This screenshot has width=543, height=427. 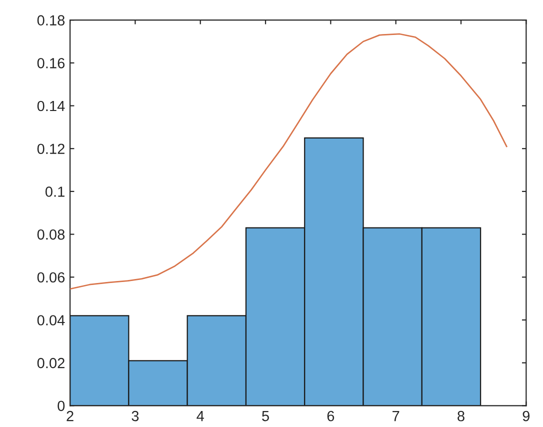 What do you see at coordinates (51, 63) in the screenshot?
I see `y-tick-label: 0.16` at bounding box center [51, 63].